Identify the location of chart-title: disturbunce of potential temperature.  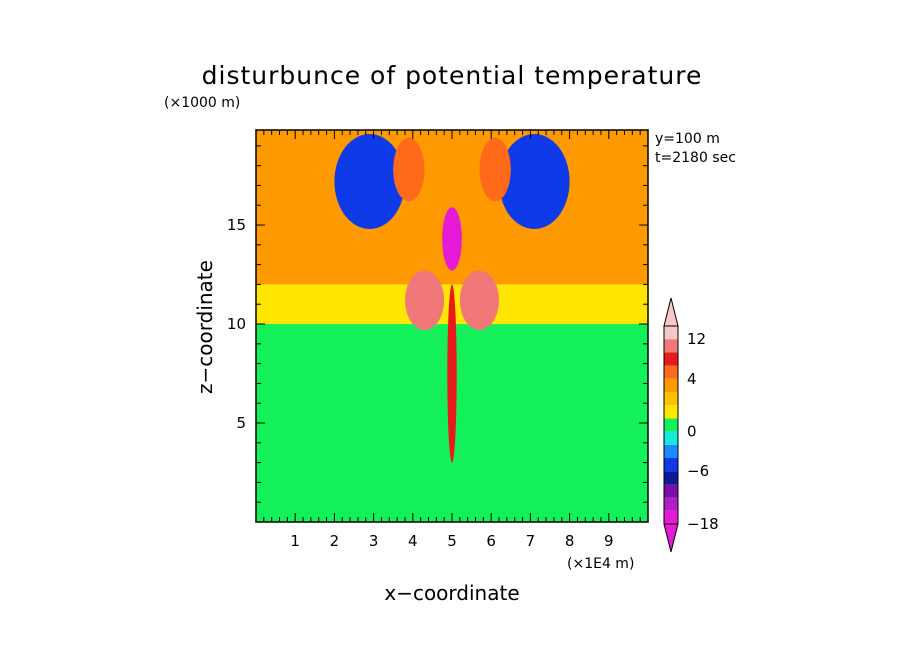
(452, 75).